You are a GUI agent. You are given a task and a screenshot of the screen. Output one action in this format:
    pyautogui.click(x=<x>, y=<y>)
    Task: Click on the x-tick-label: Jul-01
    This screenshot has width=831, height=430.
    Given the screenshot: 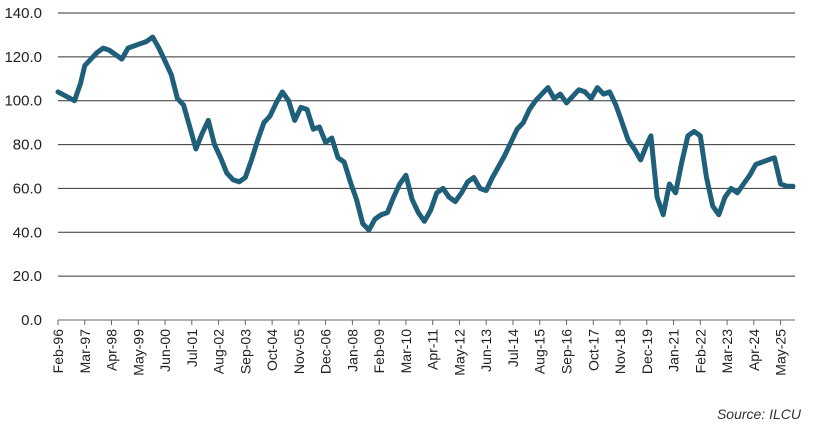 What is the action you would take?
    pyautogui.click(x=192, y=348)
    